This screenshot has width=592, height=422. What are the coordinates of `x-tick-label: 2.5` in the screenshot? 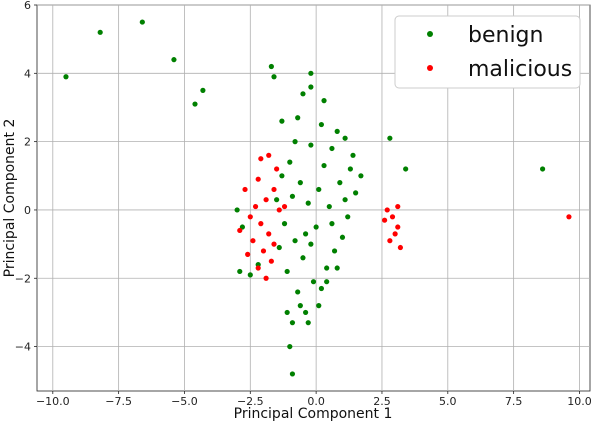 It's located at (382, 401).